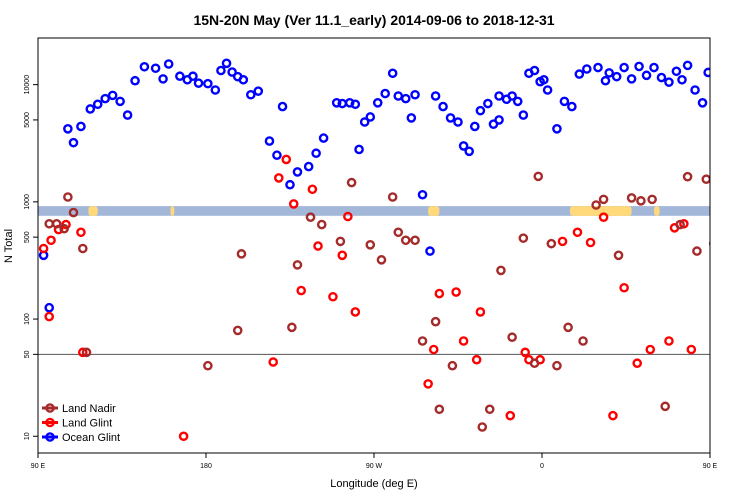  Describe the element at coordinates (373, 484) in the screenshot. I see `x-axis-label: Longitude (deg E)` at that location.